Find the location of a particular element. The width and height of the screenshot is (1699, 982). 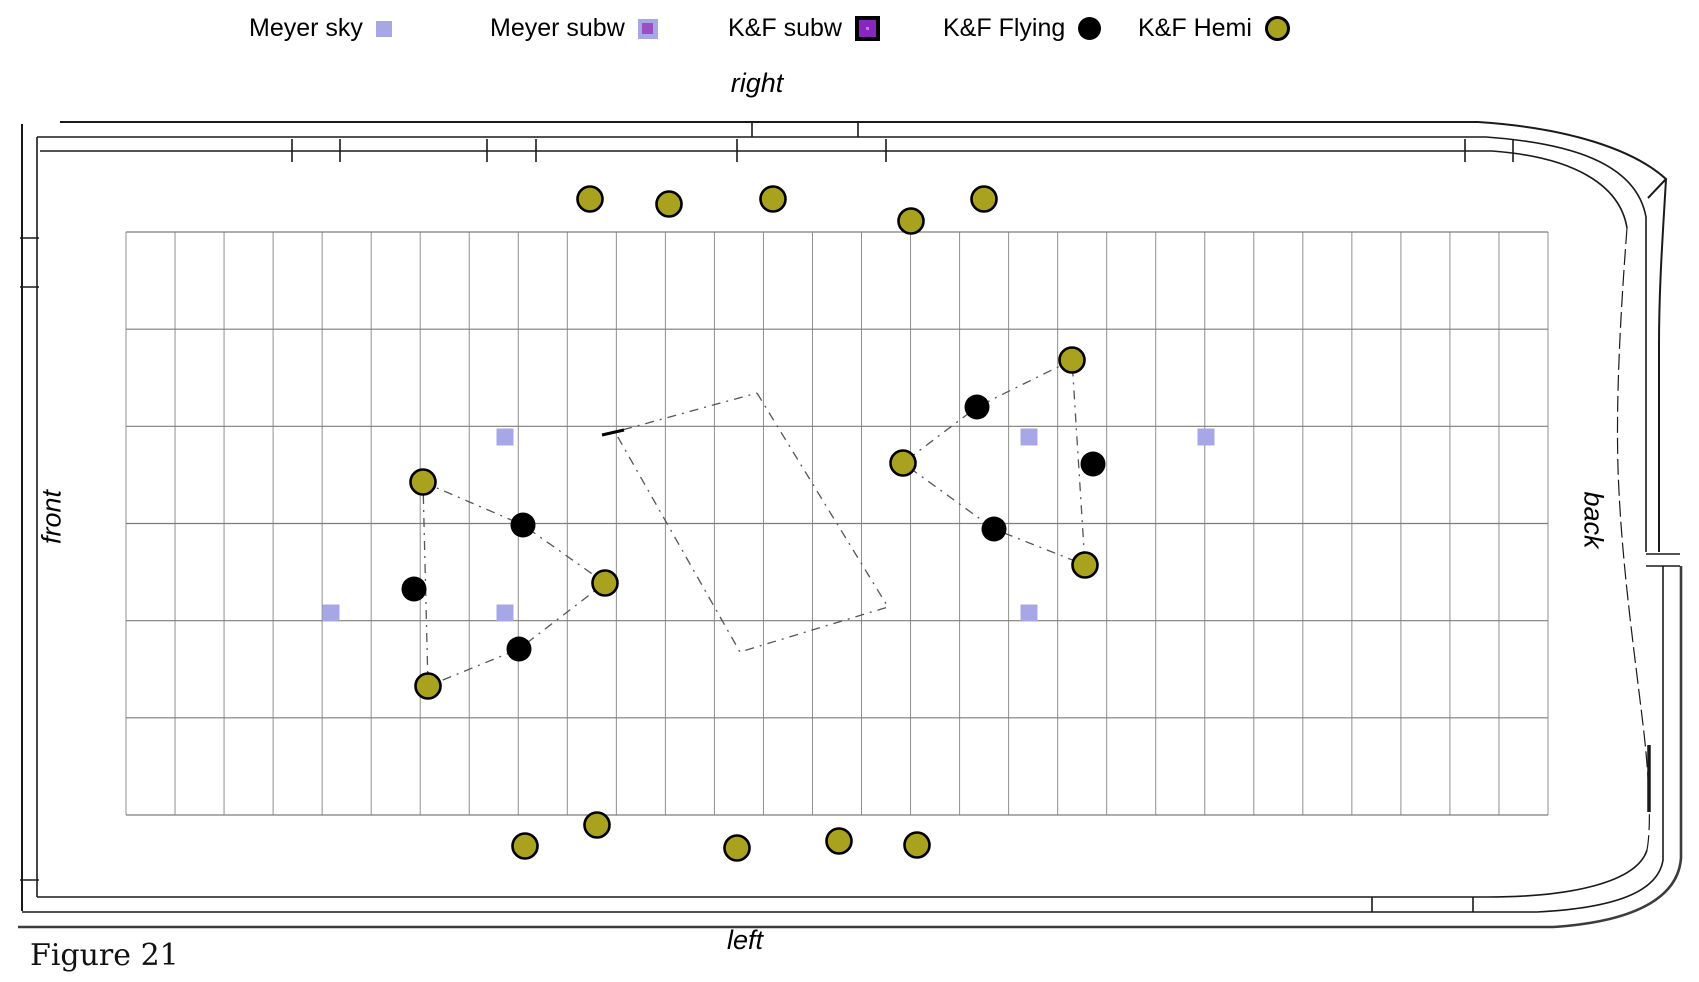

kf-subw-marker-icon is located at coordinates (867, 28).